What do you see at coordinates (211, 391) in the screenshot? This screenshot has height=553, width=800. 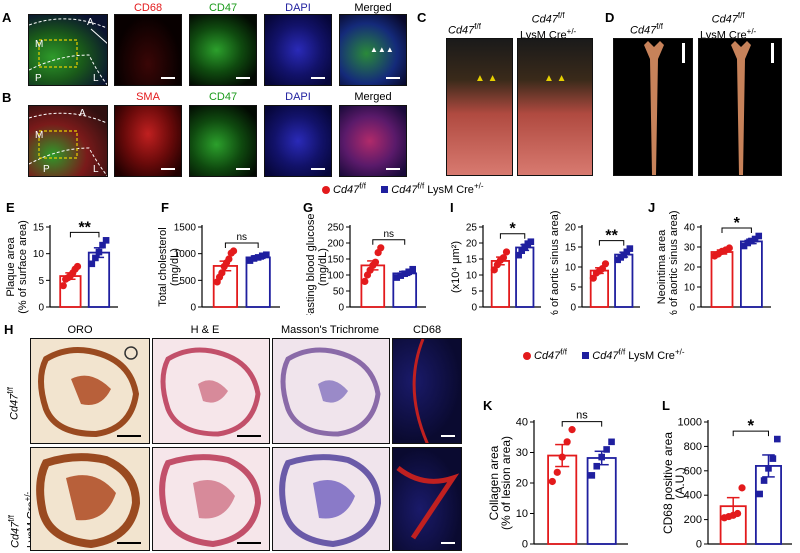 I see `micrograph-he-control` at bounding box center [211, 391].